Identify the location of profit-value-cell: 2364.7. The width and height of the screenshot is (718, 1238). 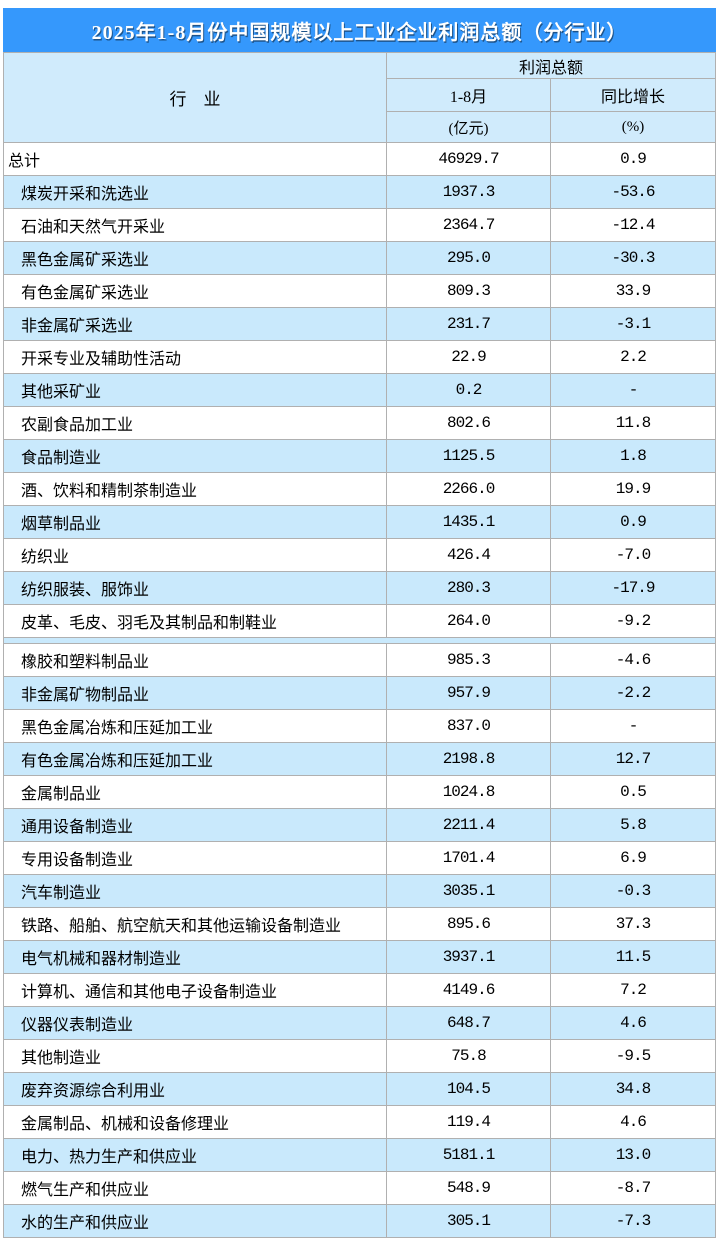
(469, 225).